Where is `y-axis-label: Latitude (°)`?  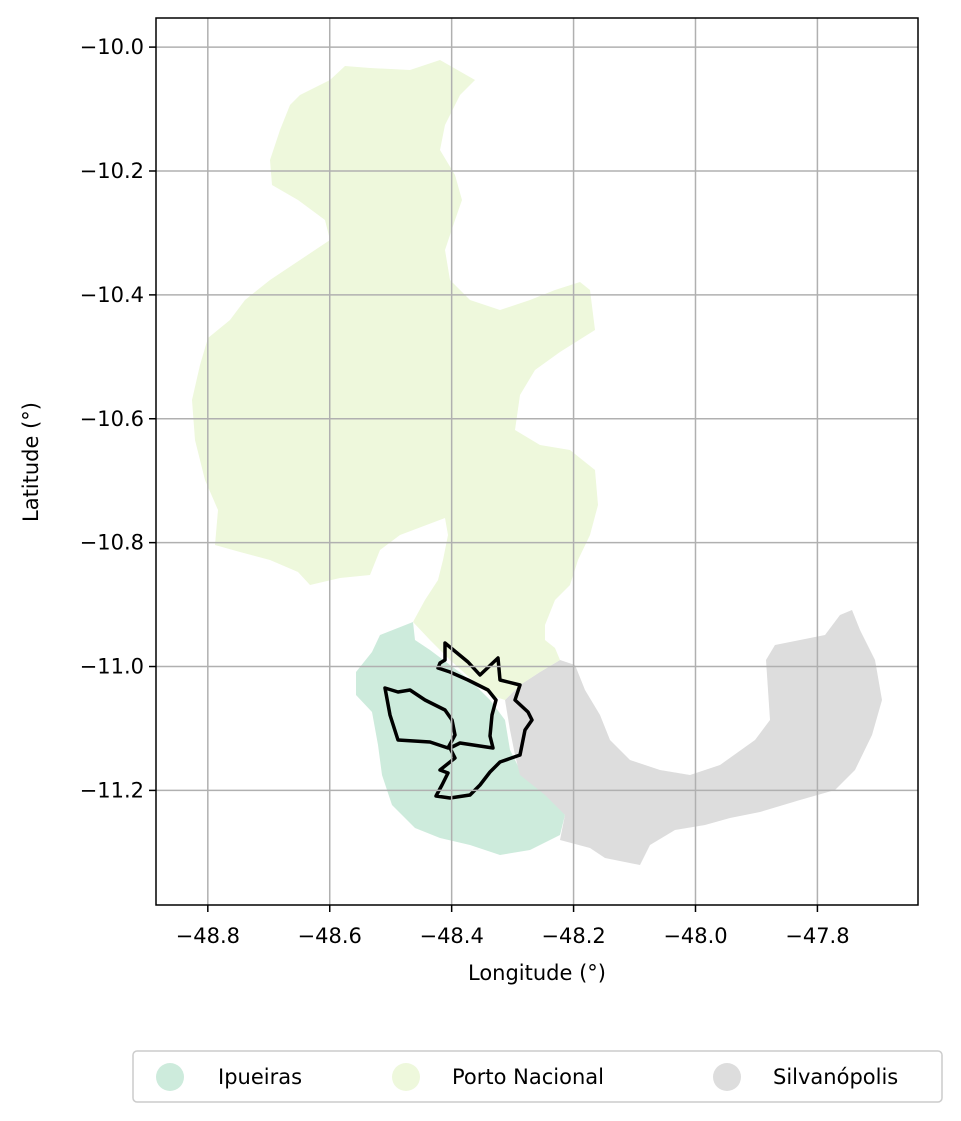
y-axis-label: Latitude (°) is located at coordinates (31, 462).